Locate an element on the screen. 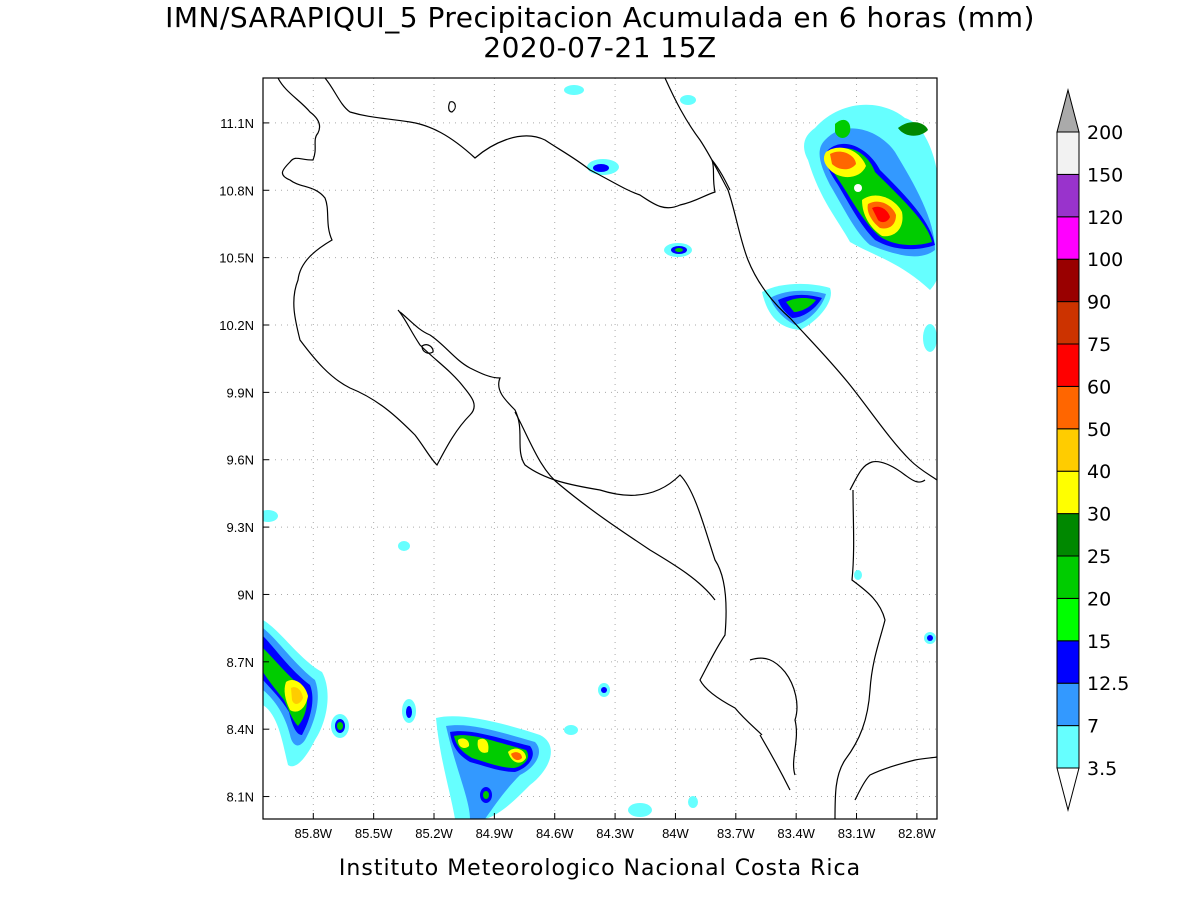  colorbar-label: 100 is located at coordinates (1105, 260).